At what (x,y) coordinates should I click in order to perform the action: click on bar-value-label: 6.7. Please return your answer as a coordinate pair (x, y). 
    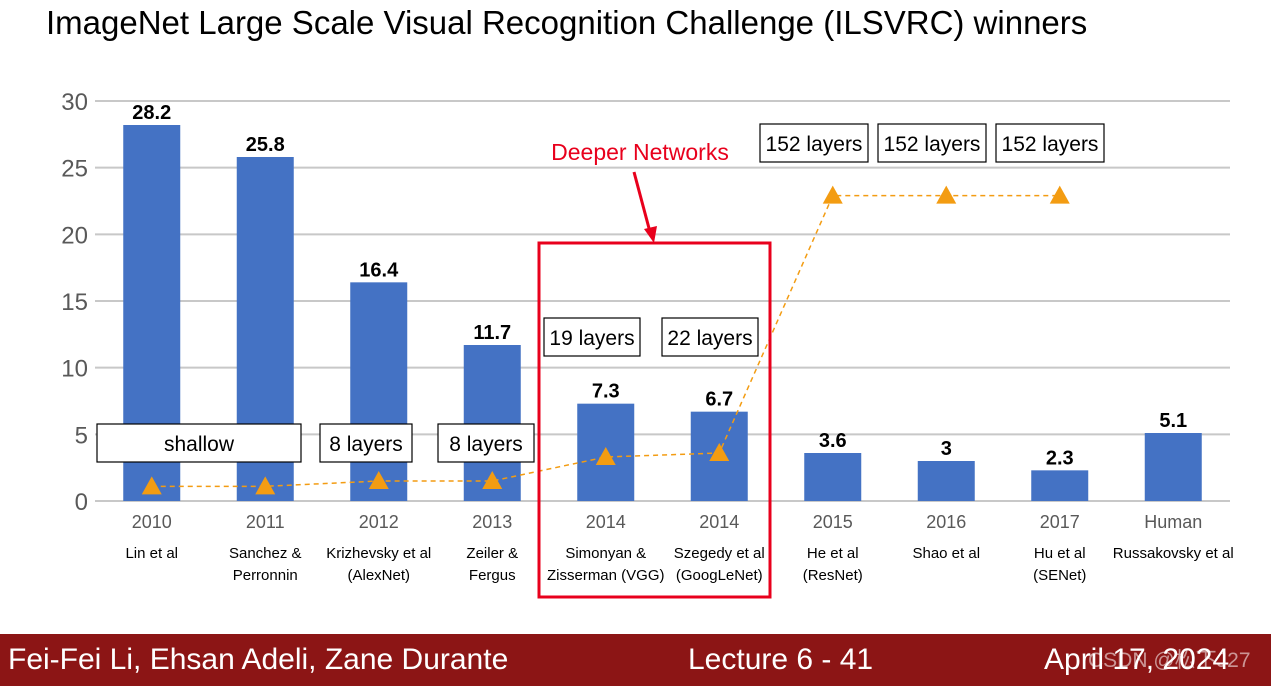
    Looking at the image, I should click on (719, 400).